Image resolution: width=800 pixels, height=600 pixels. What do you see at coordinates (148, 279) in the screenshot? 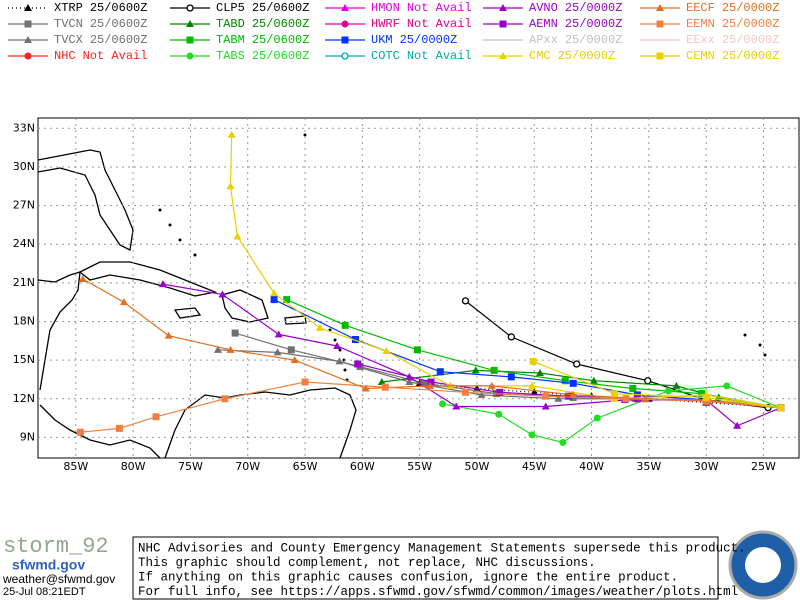
I see `cuba` at bounding box center [148, 279].